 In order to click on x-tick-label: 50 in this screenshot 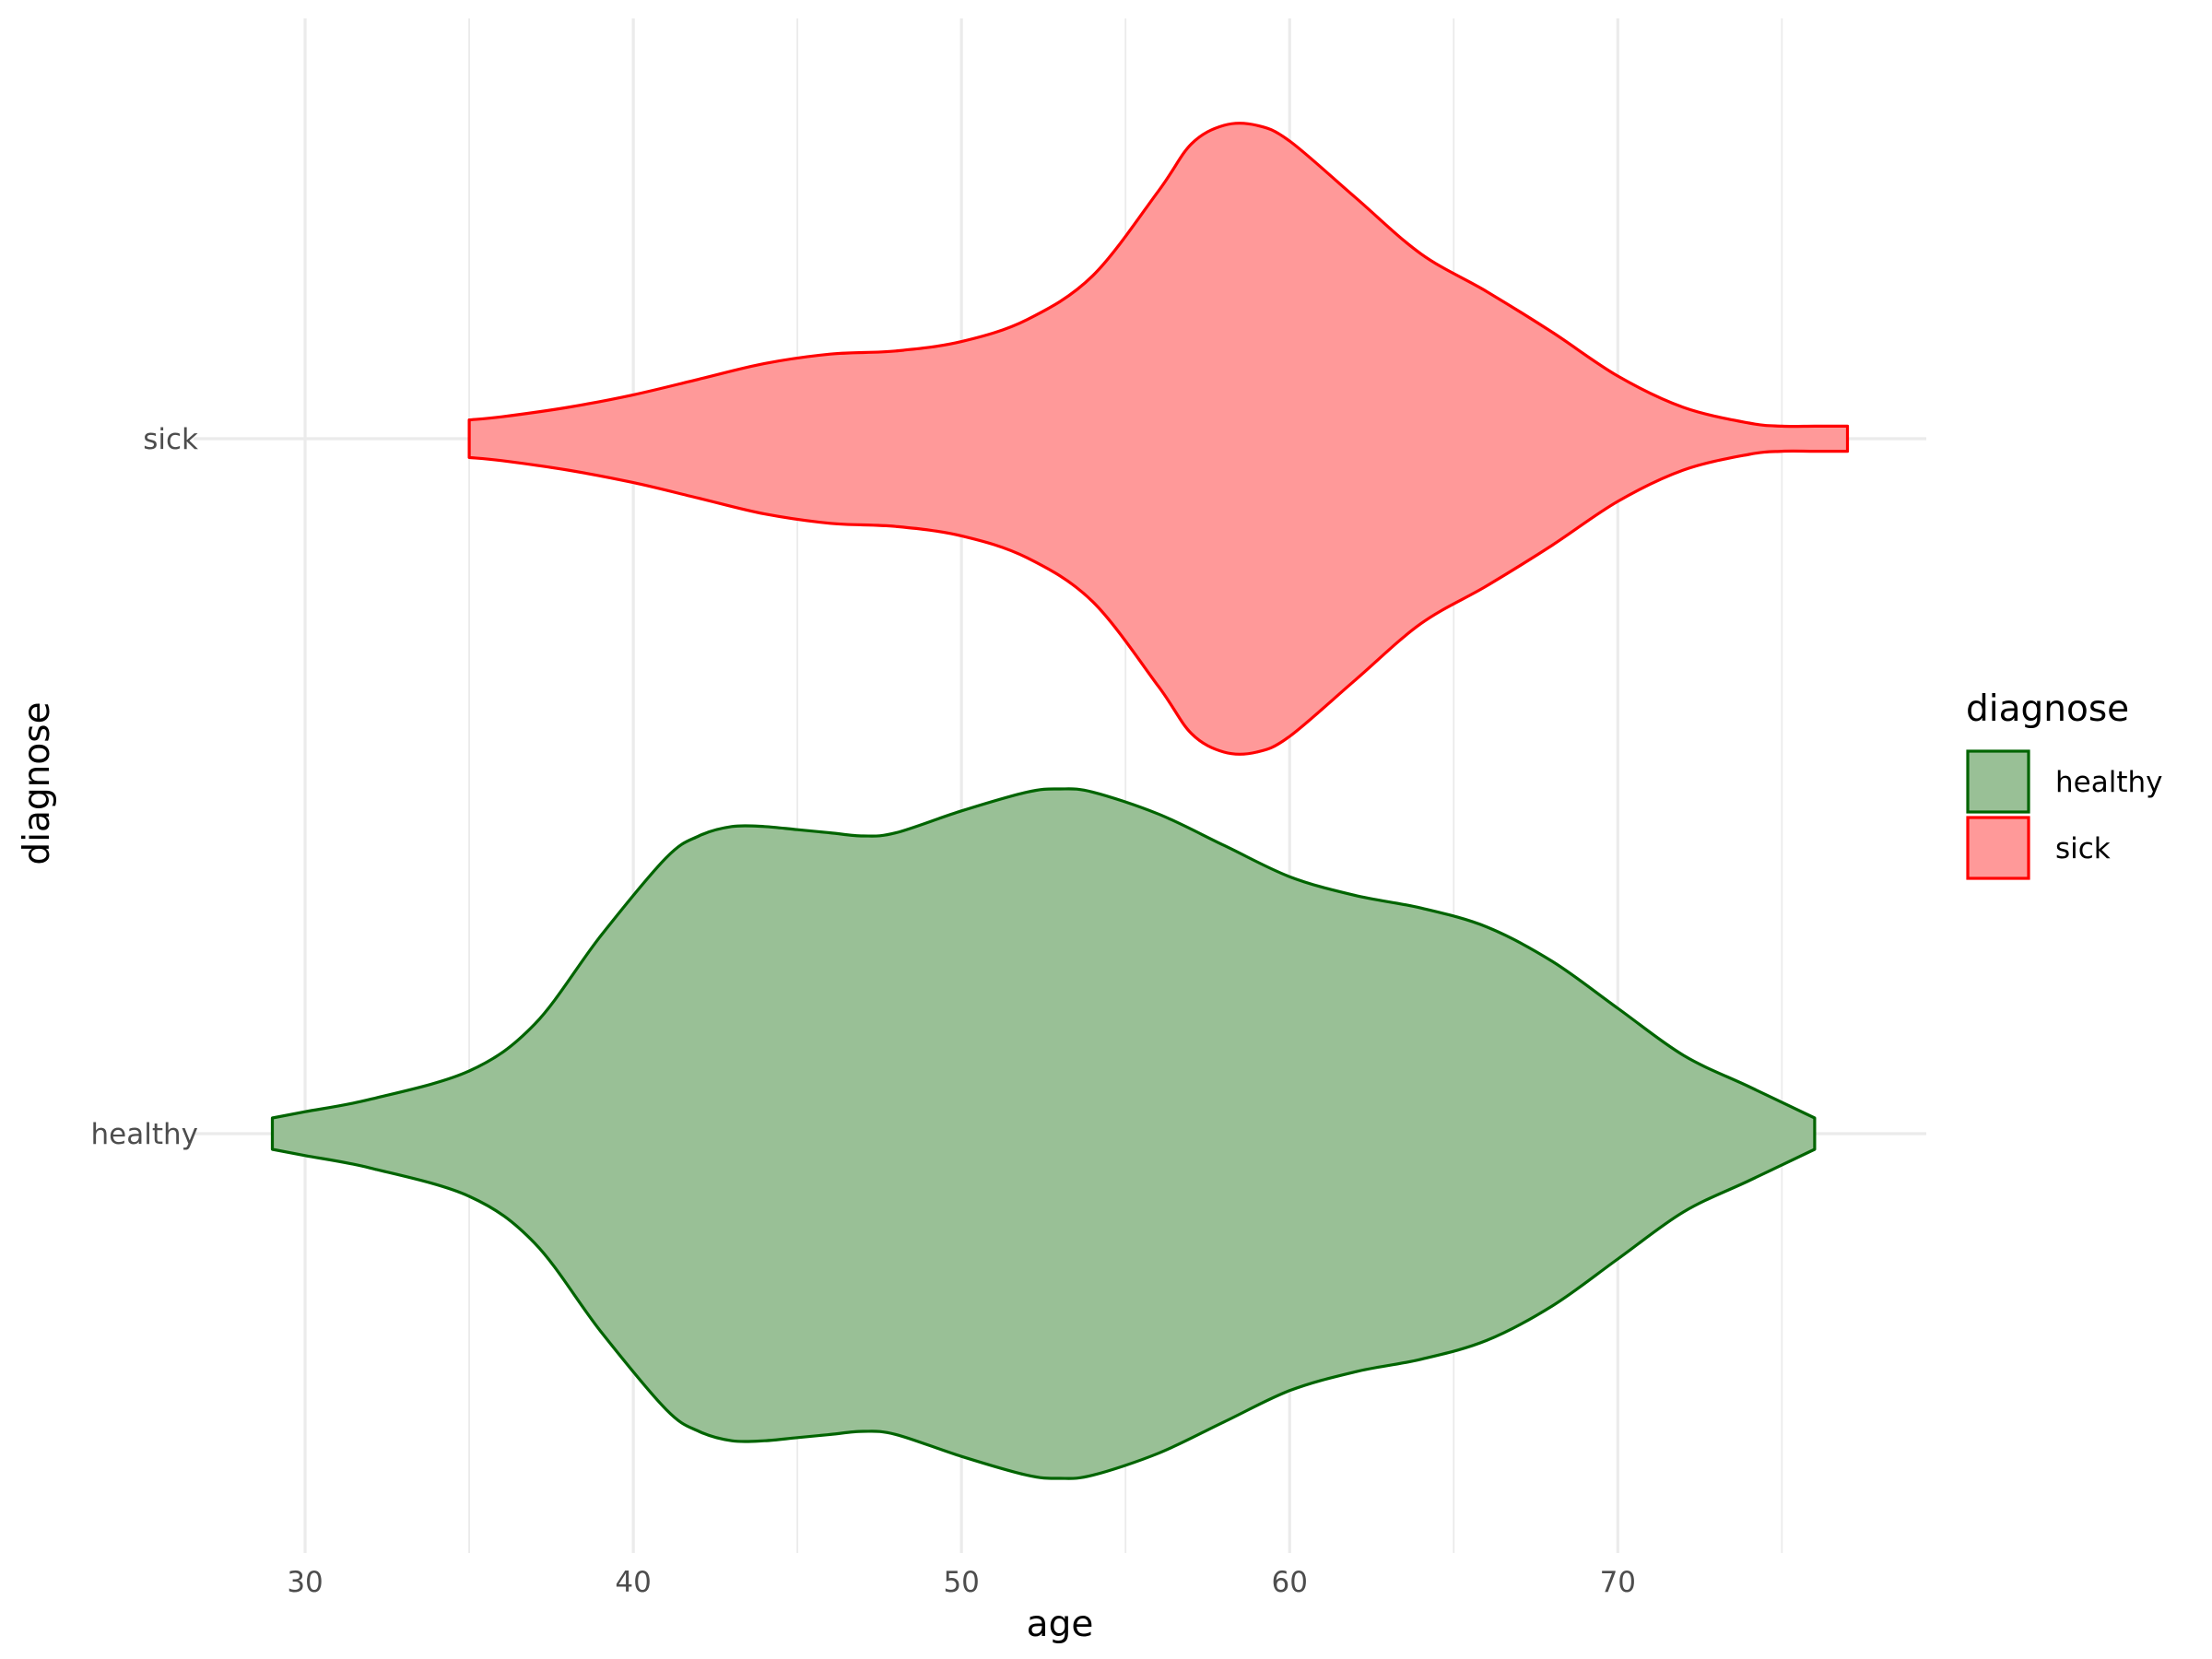, I will do `click(961, 1582)`.